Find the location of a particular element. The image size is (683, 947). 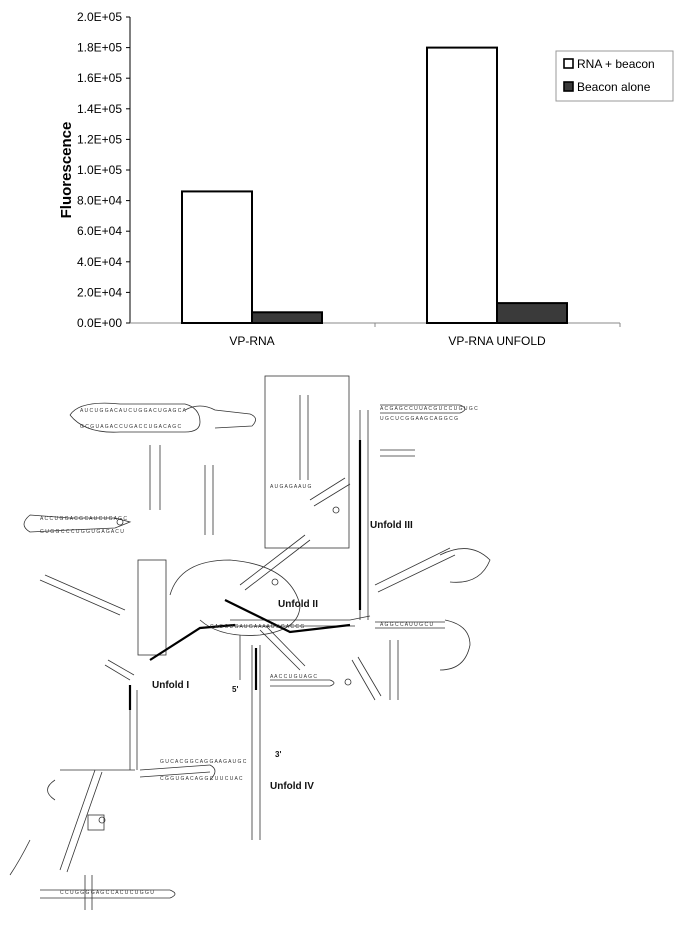

y-axis-title: Fluorescence is located at coordinates (66, 170).